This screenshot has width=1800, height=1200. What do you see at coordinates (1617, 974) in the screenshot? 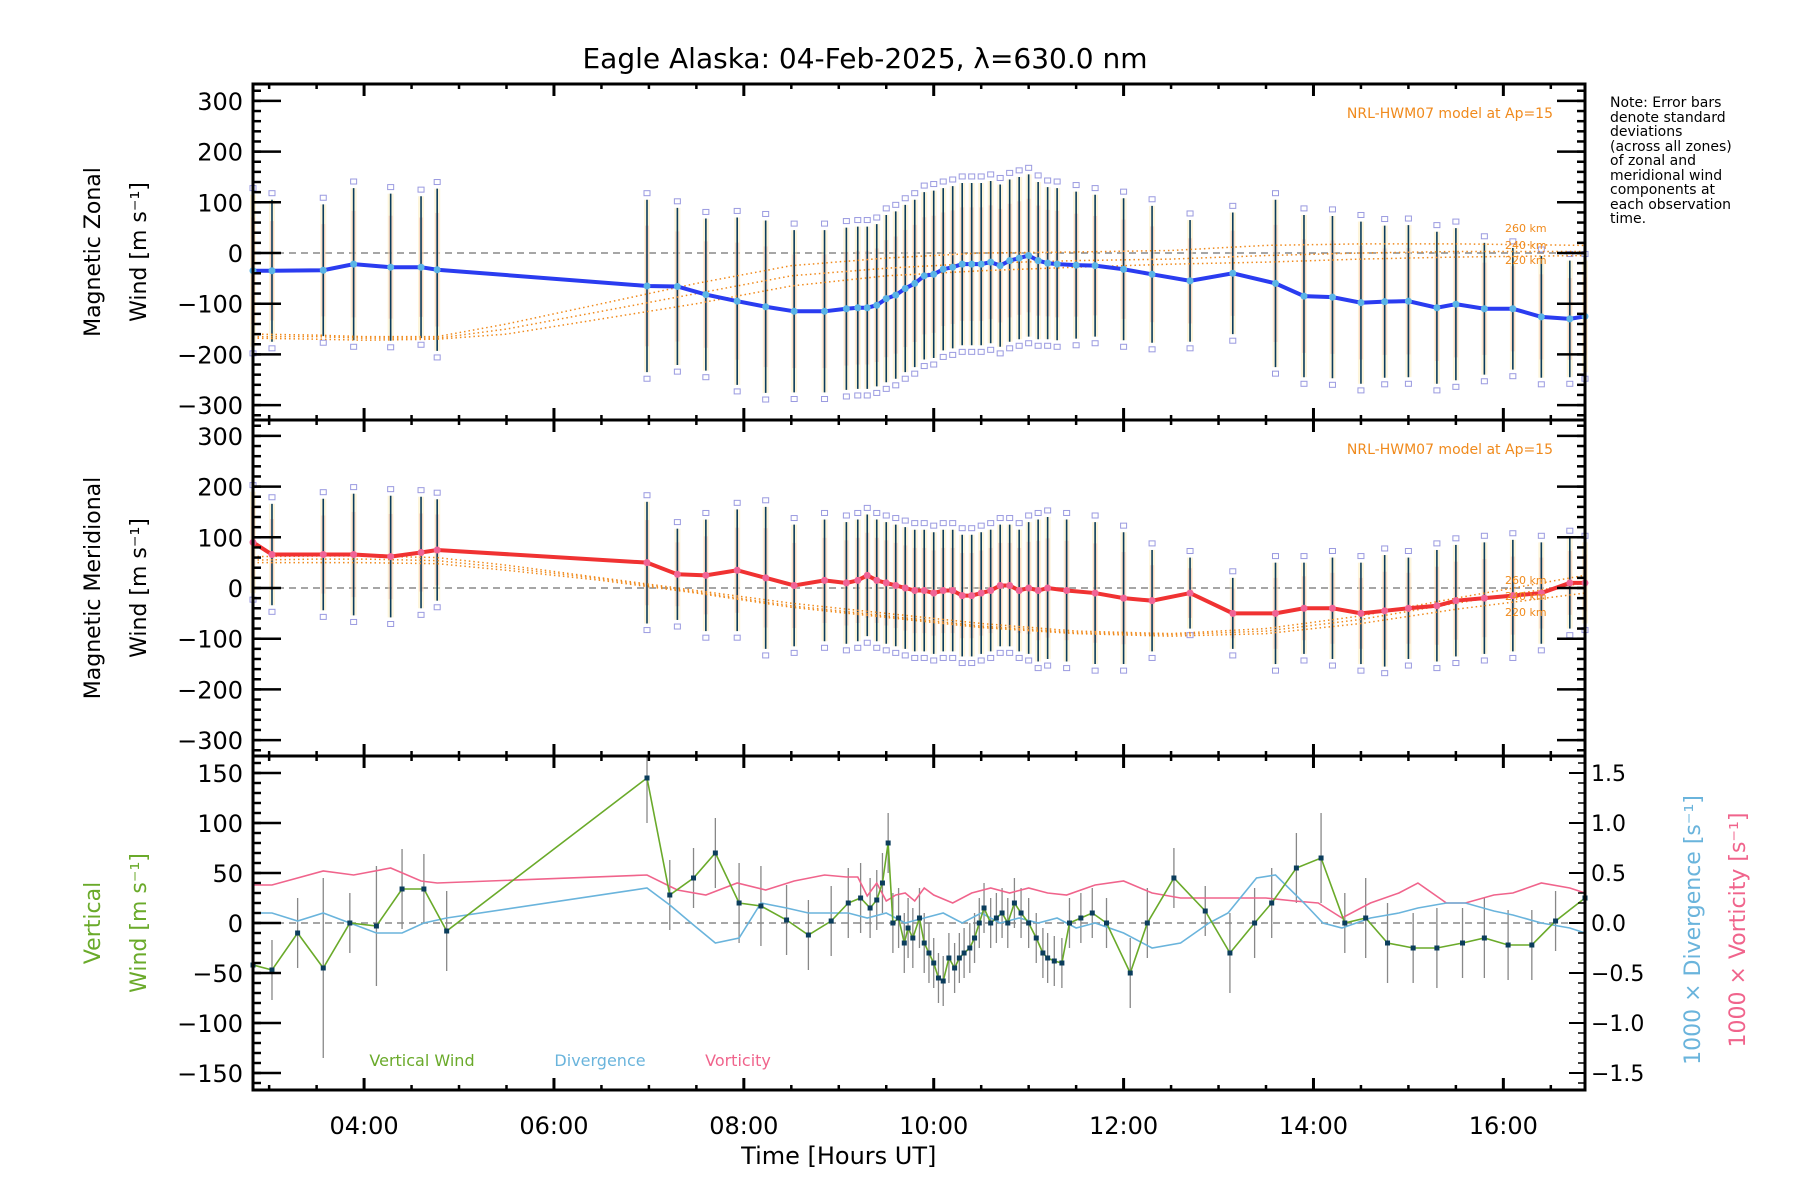
I see `y2-tick-label: −0.5` at bounding box center [1617, 974].